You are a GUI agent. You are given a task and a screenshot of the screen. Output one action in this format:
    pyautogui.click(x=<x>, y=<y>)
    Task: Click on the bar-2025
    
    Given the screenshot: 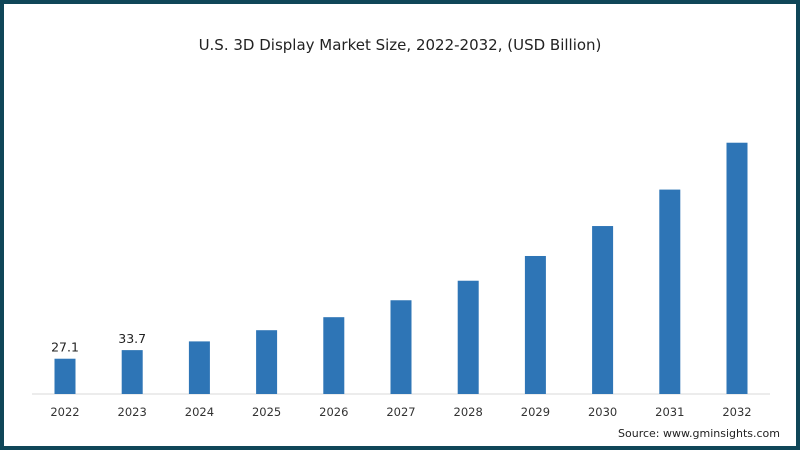 What is the action you would take?
    pyautogui.click(x=267, y=362)
    